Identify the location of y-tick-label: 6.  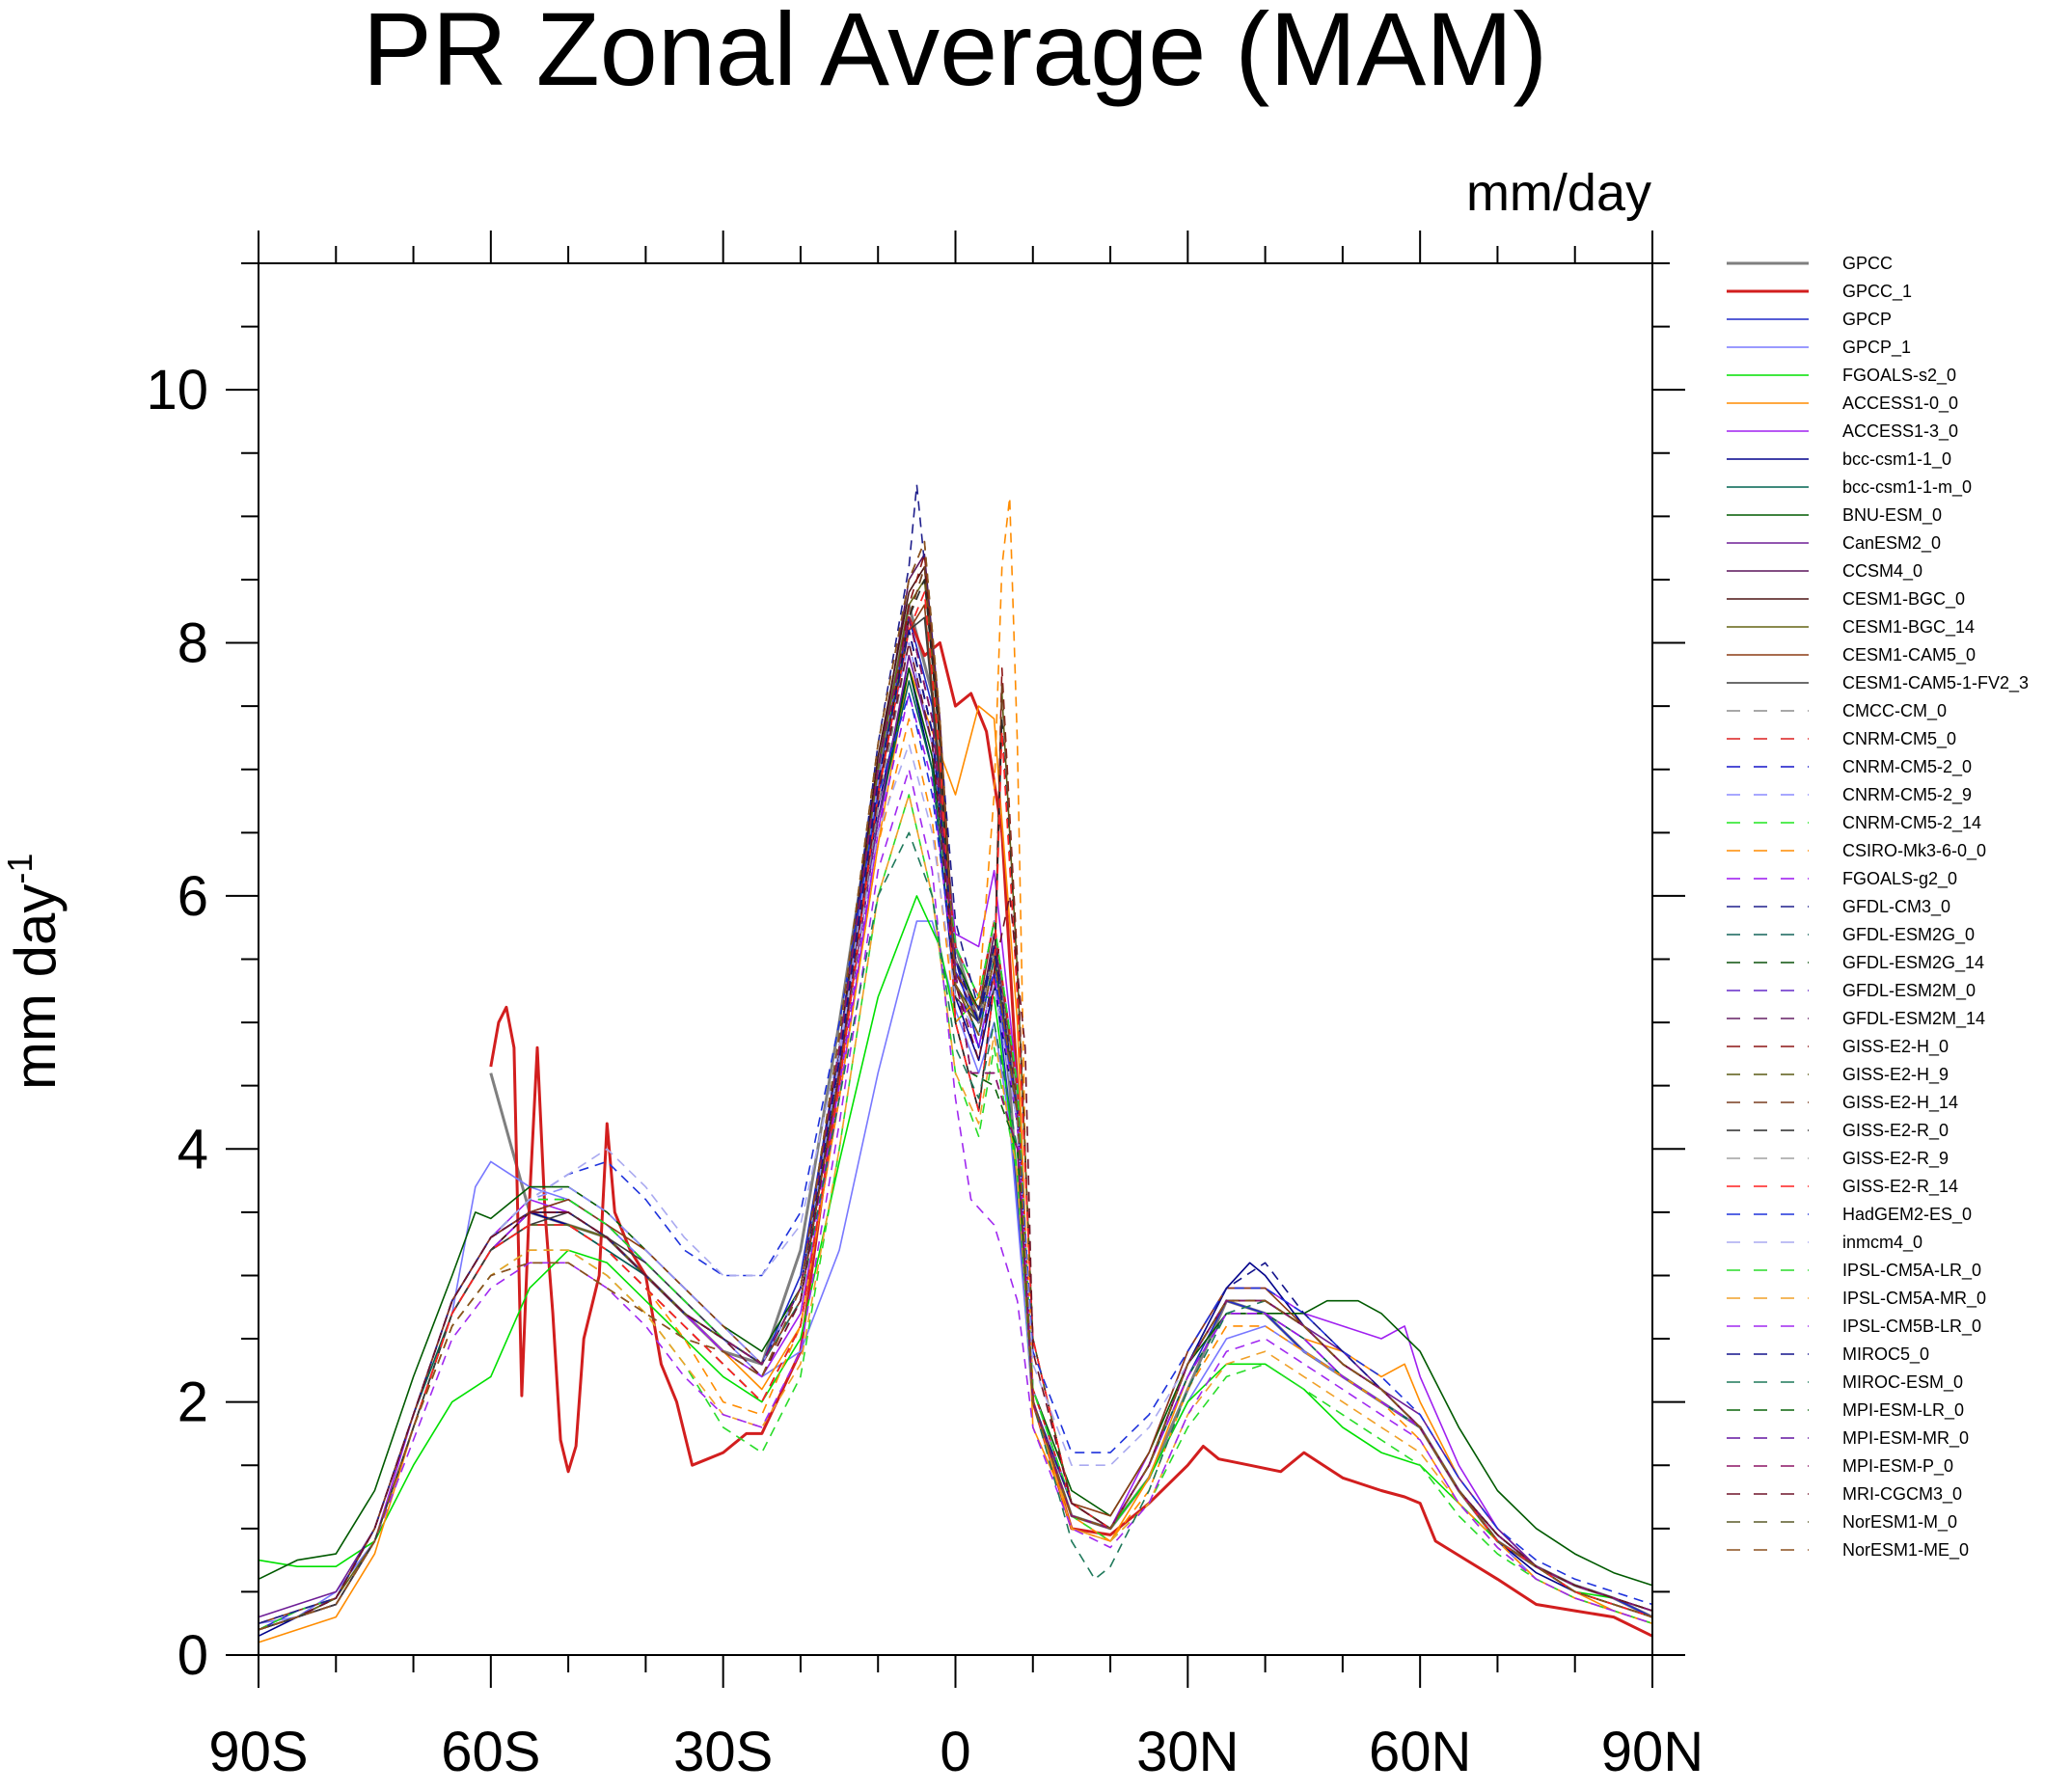
(192, 896).